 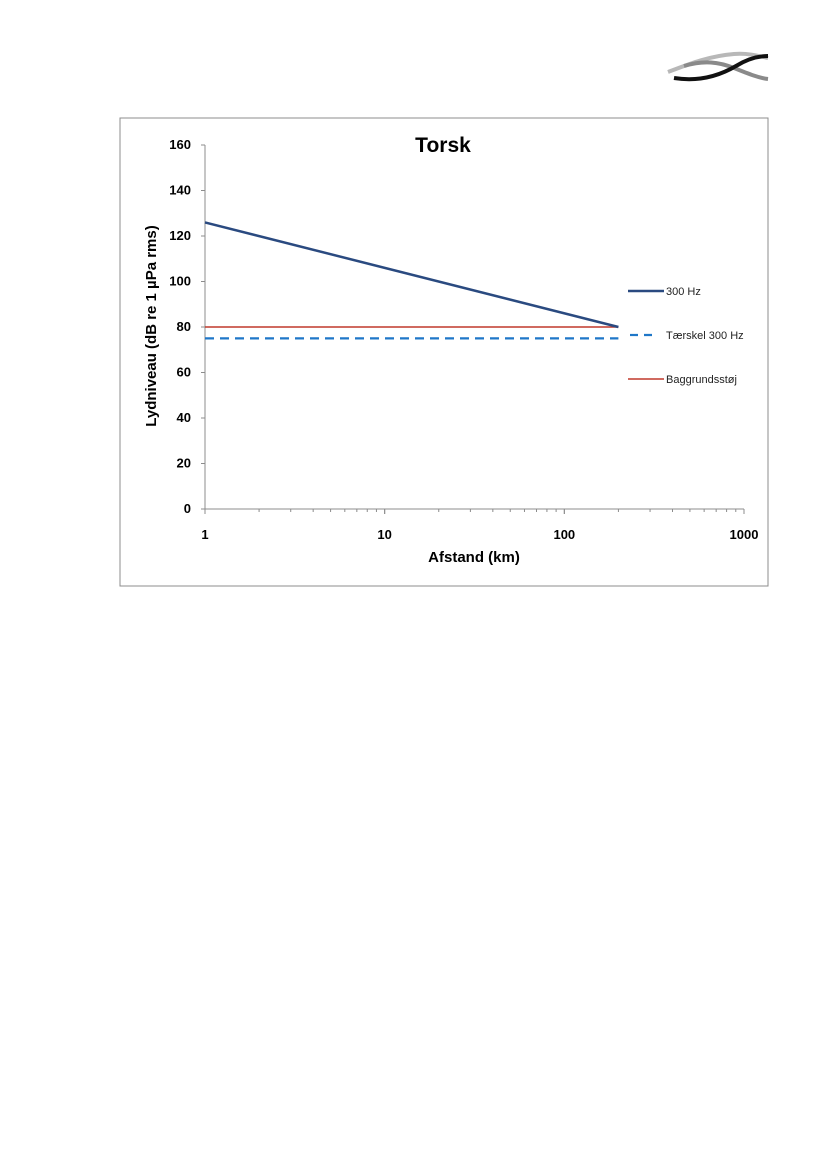 I want to click on y-tick-label: 120, so click(x=180, y=235).